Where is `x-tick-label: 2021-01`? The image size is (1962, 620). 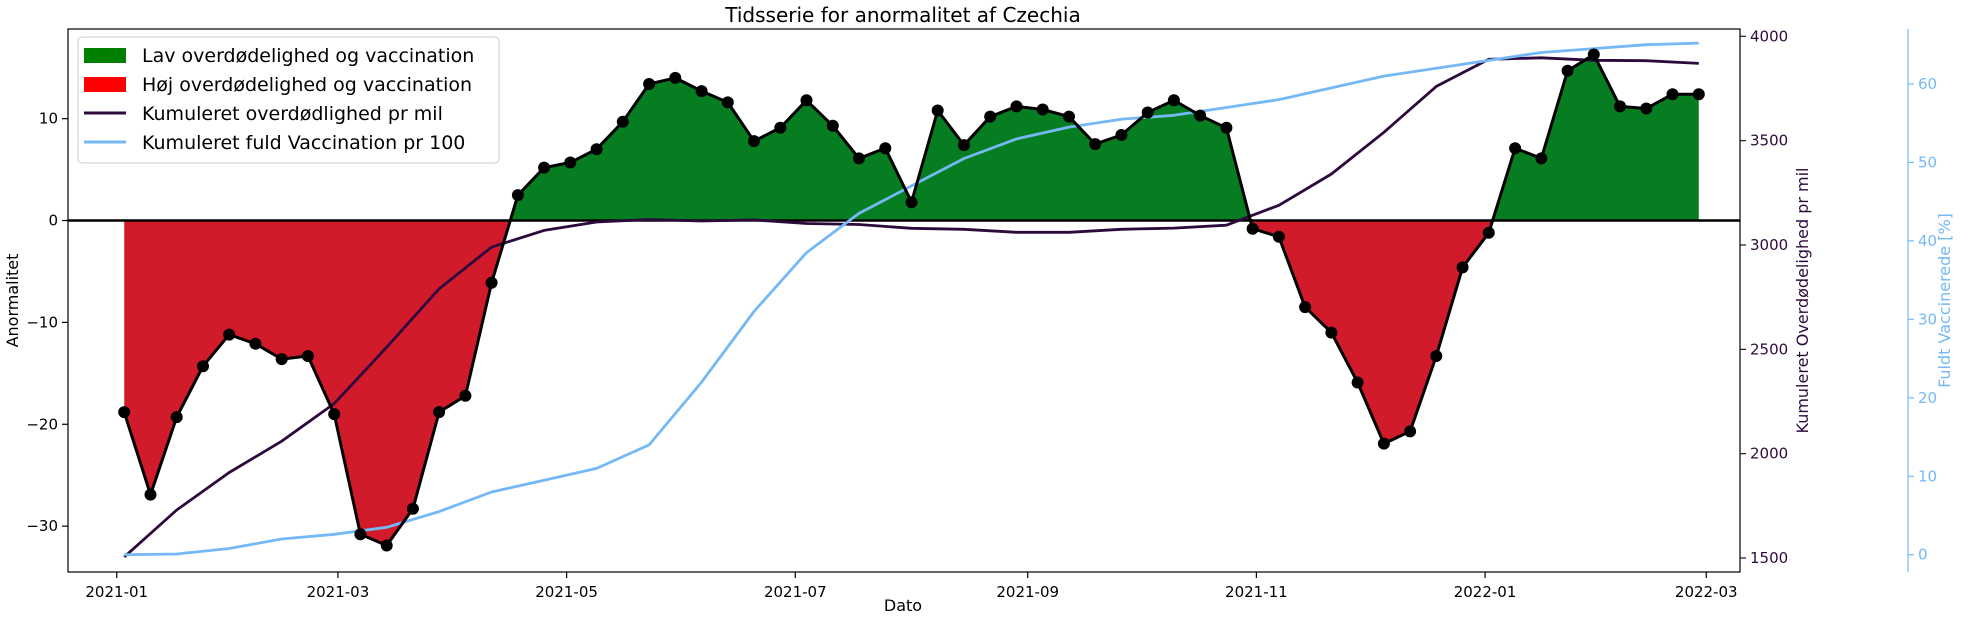
x-tick-label: 2021-01 is located at coordinates (116, 592).